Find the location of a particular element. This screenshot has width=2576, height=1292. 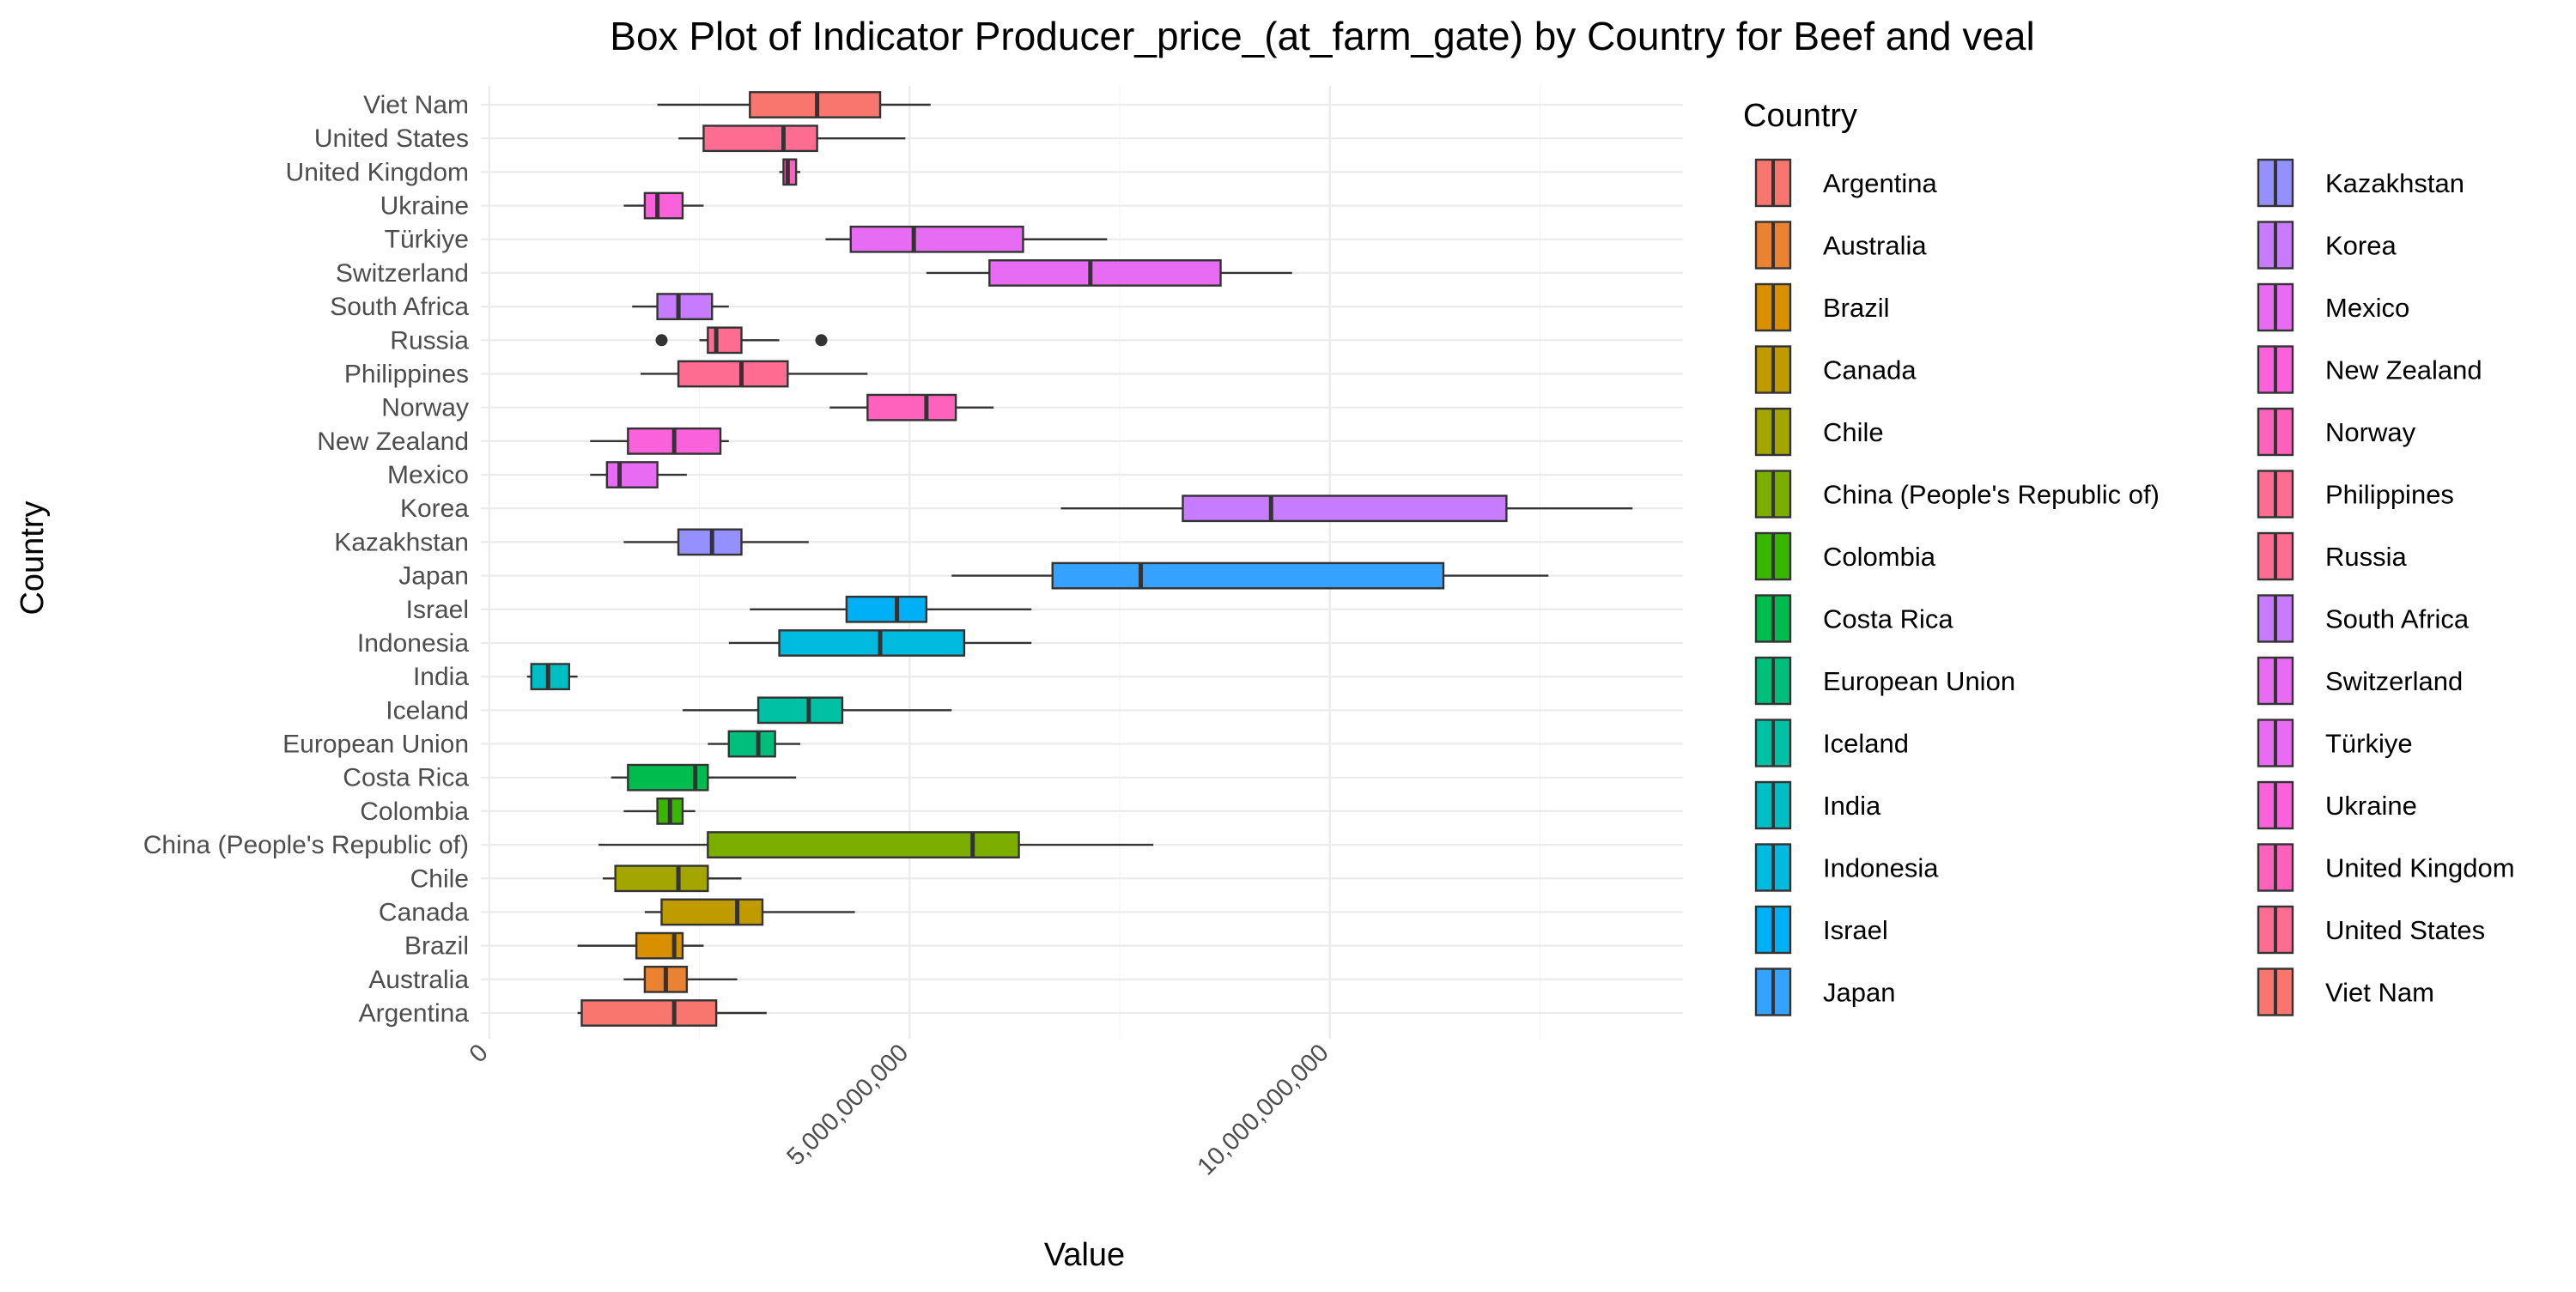

legend-label: Indonesia is located at coordinates (1881, 868).